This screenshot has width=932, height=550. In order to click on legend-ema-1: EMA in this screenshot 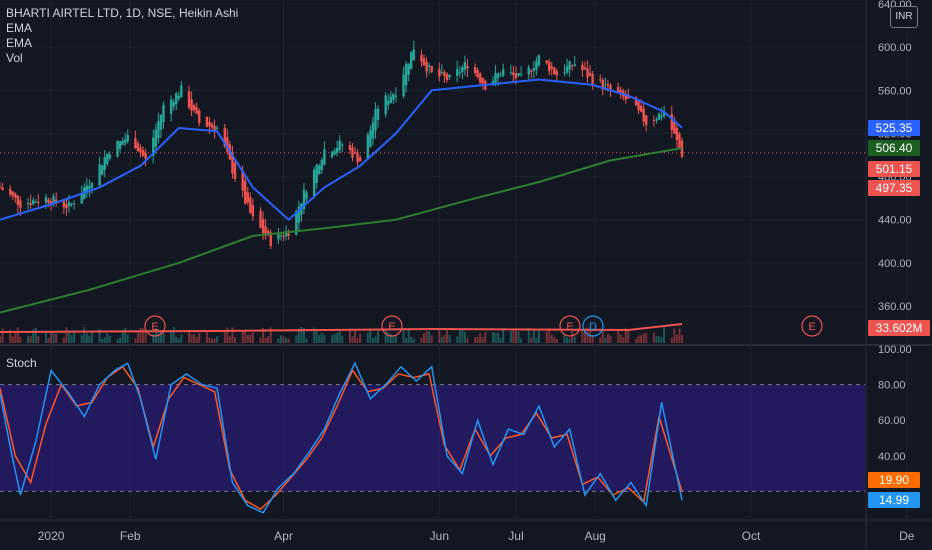, I will do `click(19, 28)`.